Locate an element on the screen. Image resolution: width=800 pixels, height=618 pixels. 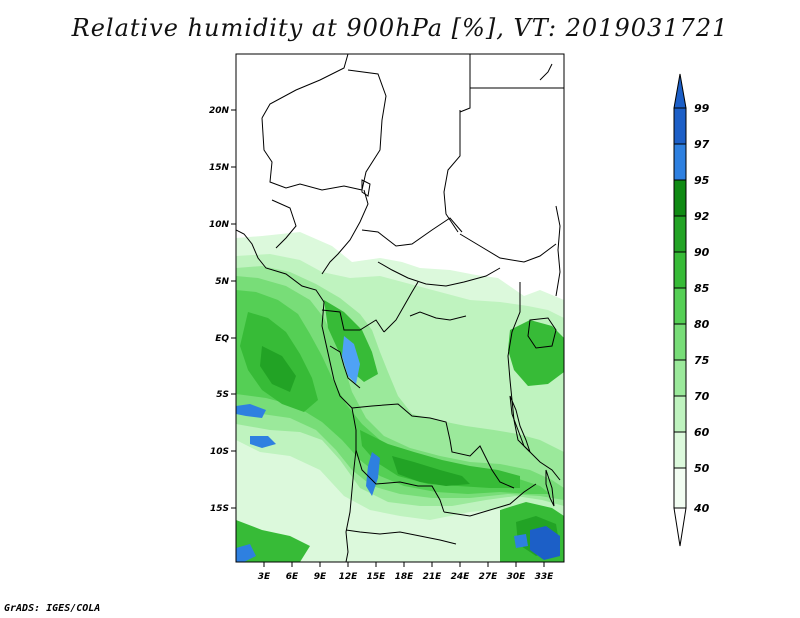
lat-label: EQ is located at coordinates (222, 339).